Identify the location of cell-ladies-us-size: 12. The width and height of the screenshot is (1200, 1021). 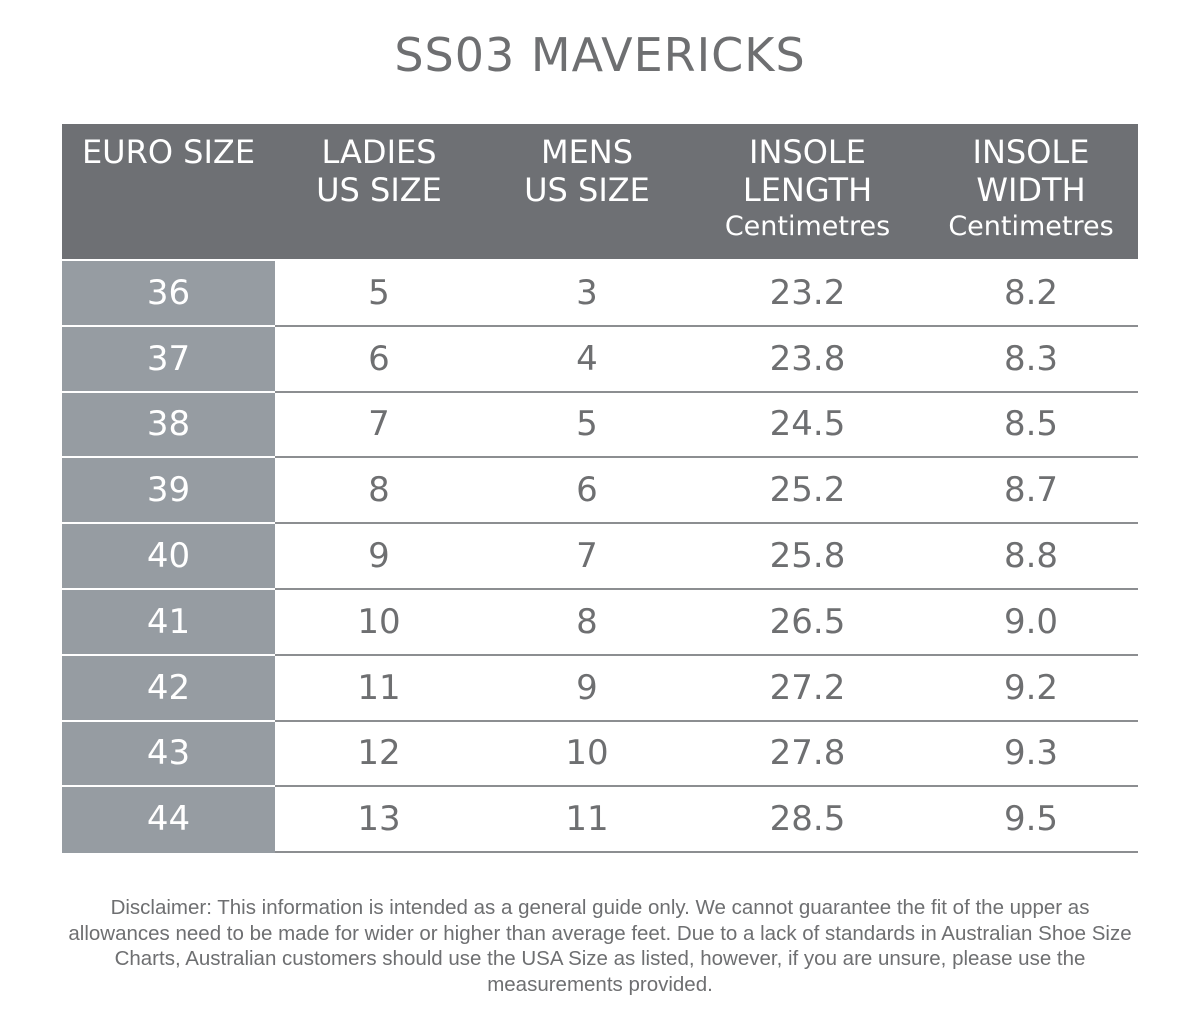
(379, 755).